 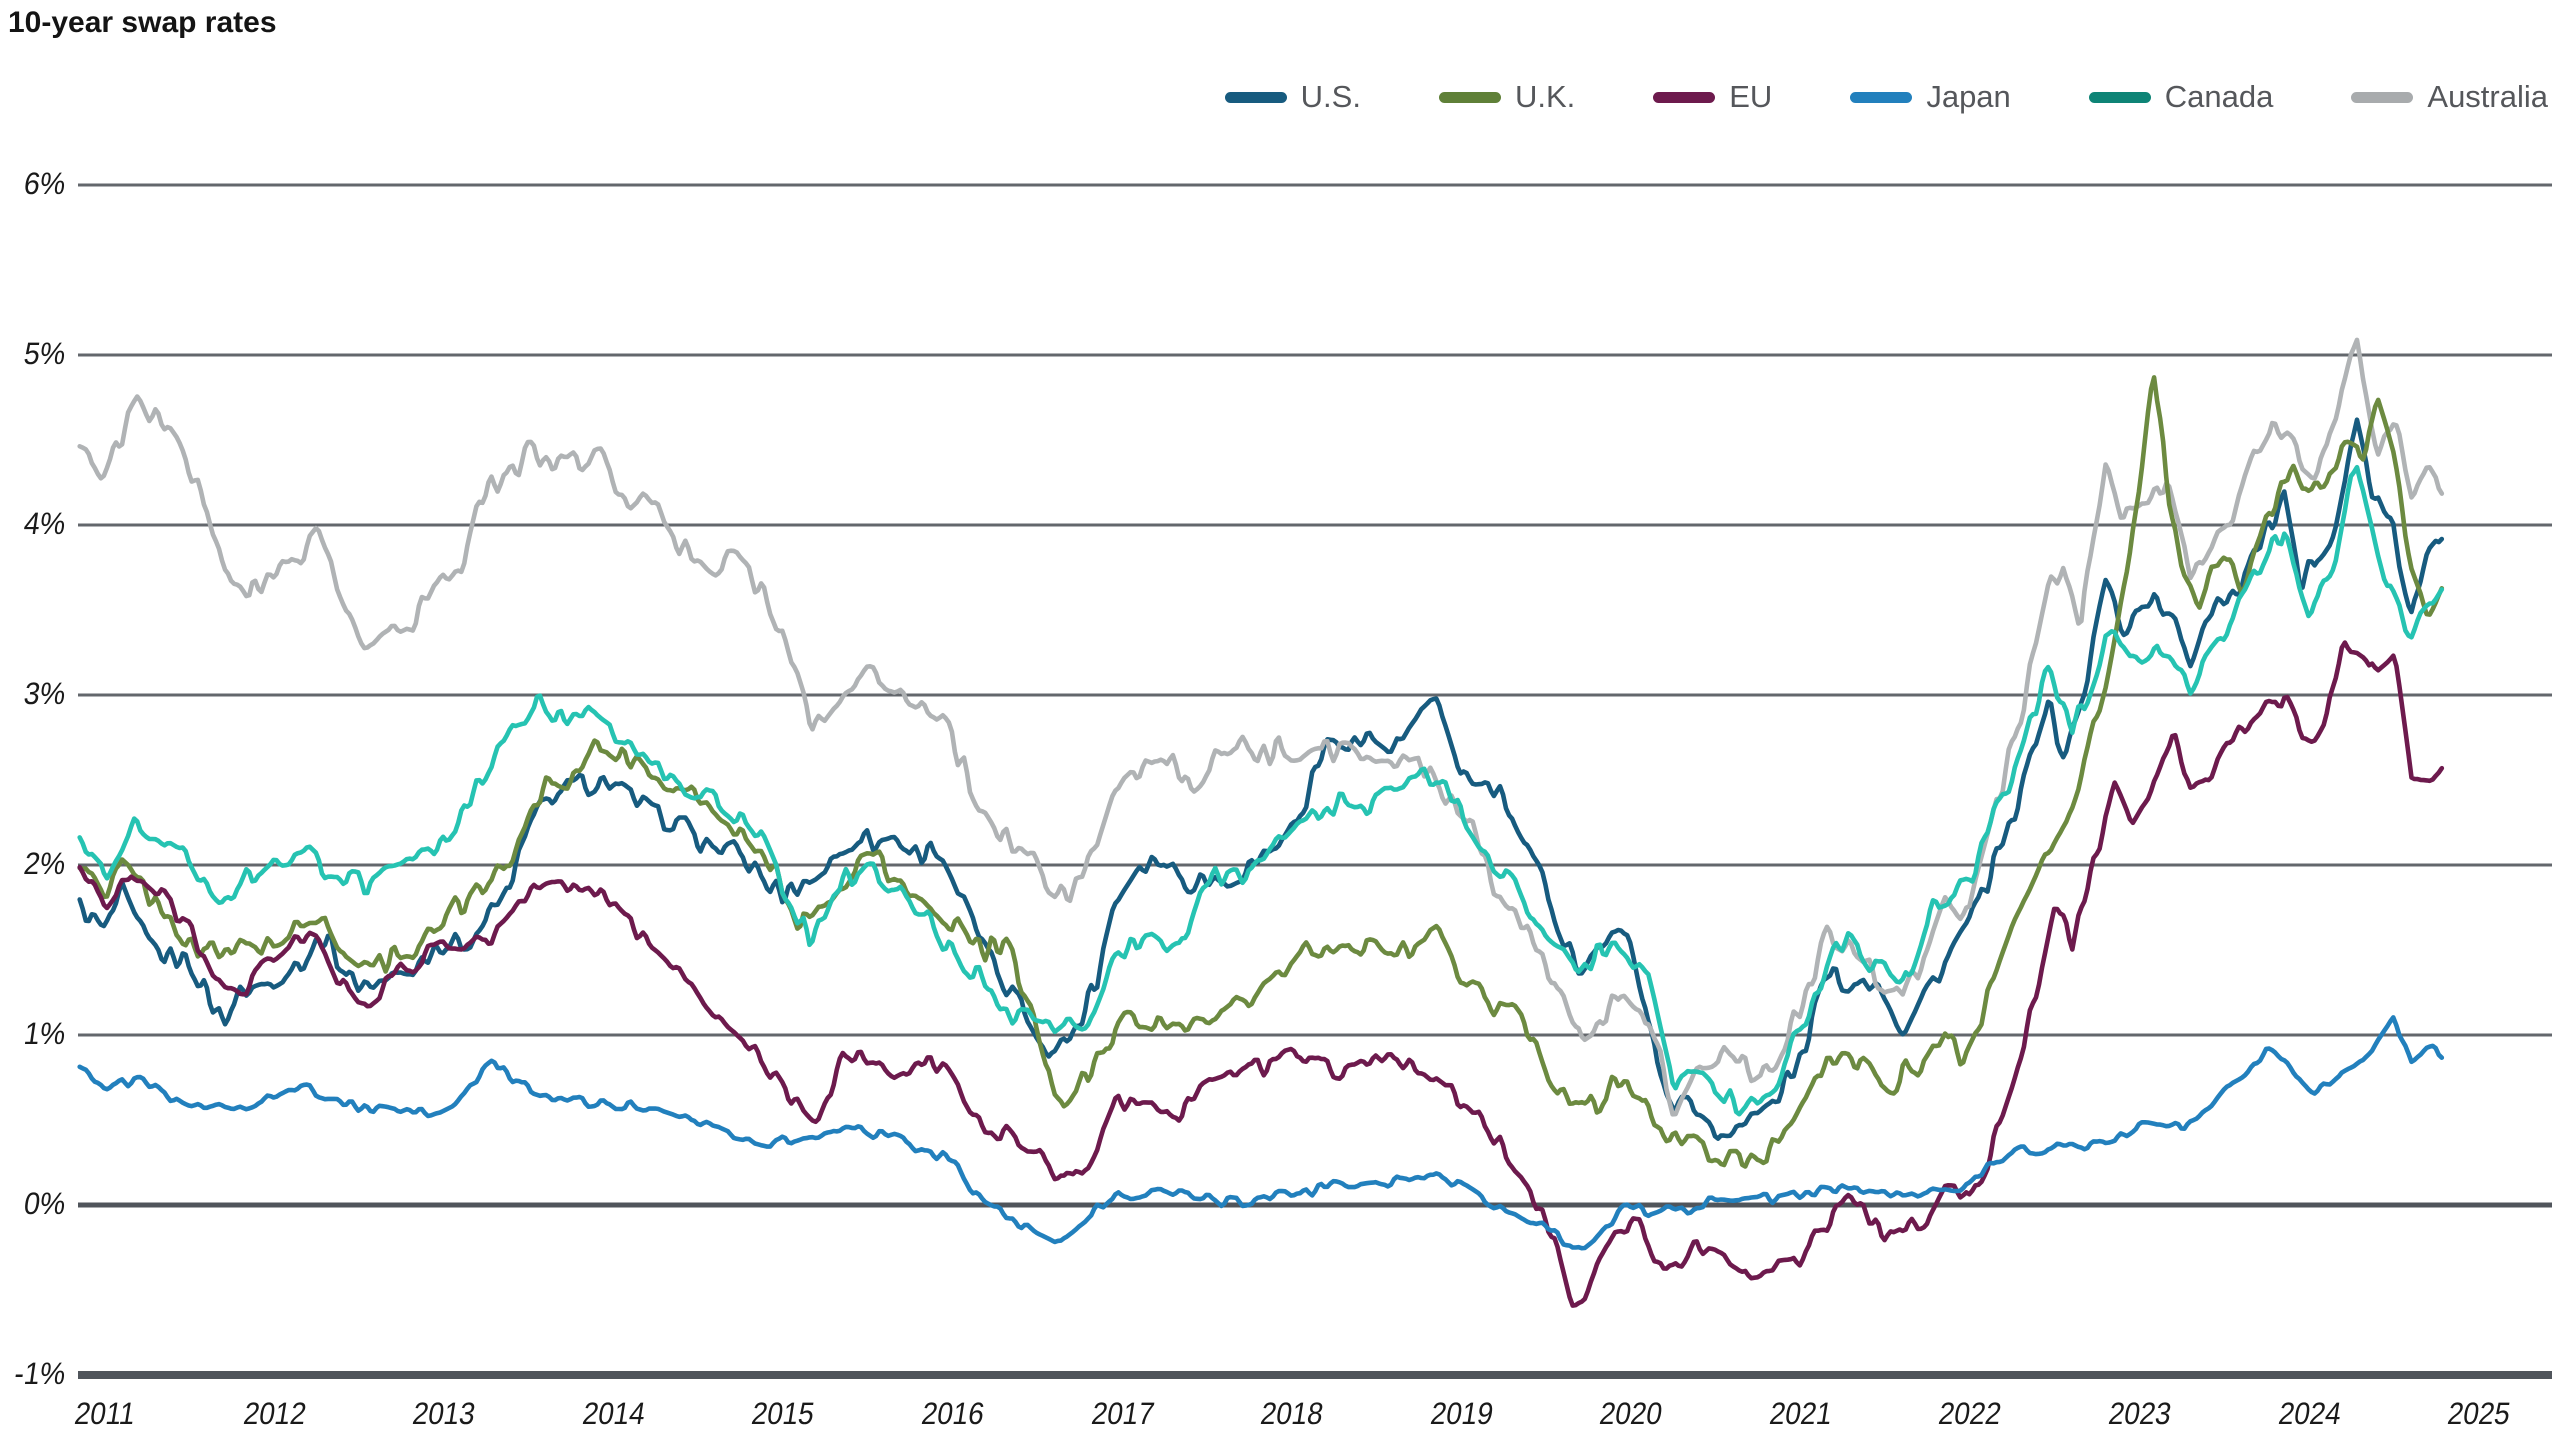 What do you see at coordinates (1545, 96) in the screenshot?
I see `legend-label: U.K.` at bounding box center [1545, 96].